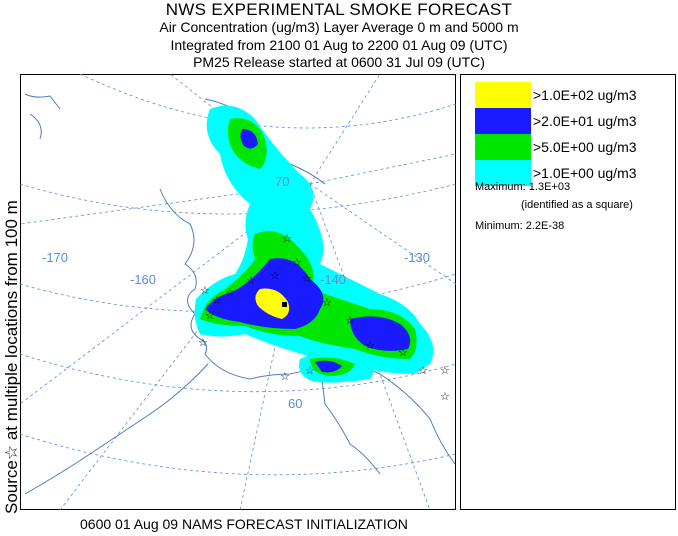 The image size is (678, 536). Describe the element at coordinates (417, 257) in the screenshot. I see `lon-label-130: -130` at that location.